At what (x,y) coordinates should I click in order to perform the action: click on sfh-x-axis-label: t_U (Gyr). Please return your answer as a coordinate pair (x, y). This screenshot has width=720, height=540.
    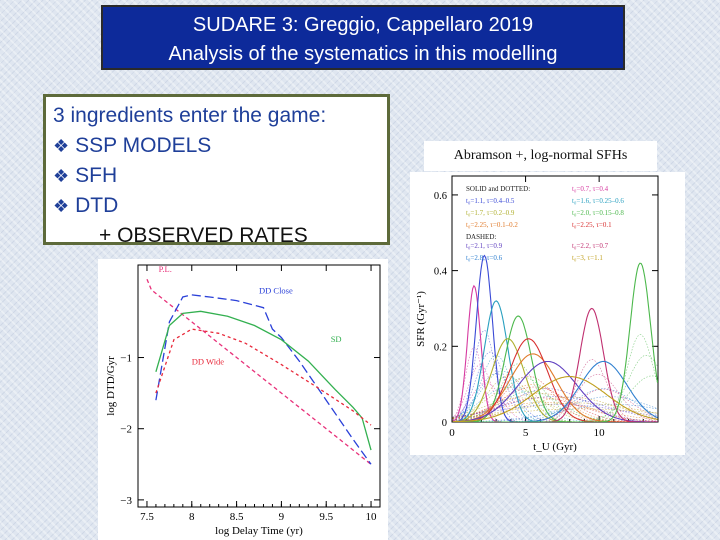
    Looking at the image, I should click on (555, 447).